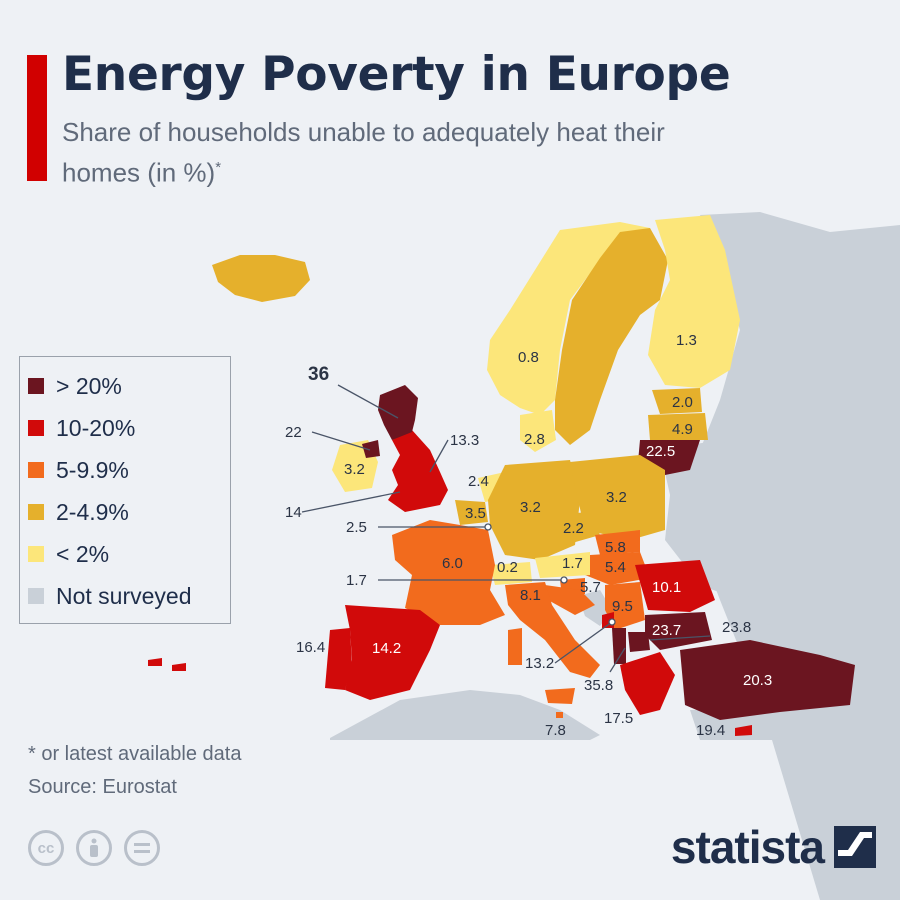 This screenshot has height=900, width=900. I want to click on label-austria: 1.7, so click(572, 563).